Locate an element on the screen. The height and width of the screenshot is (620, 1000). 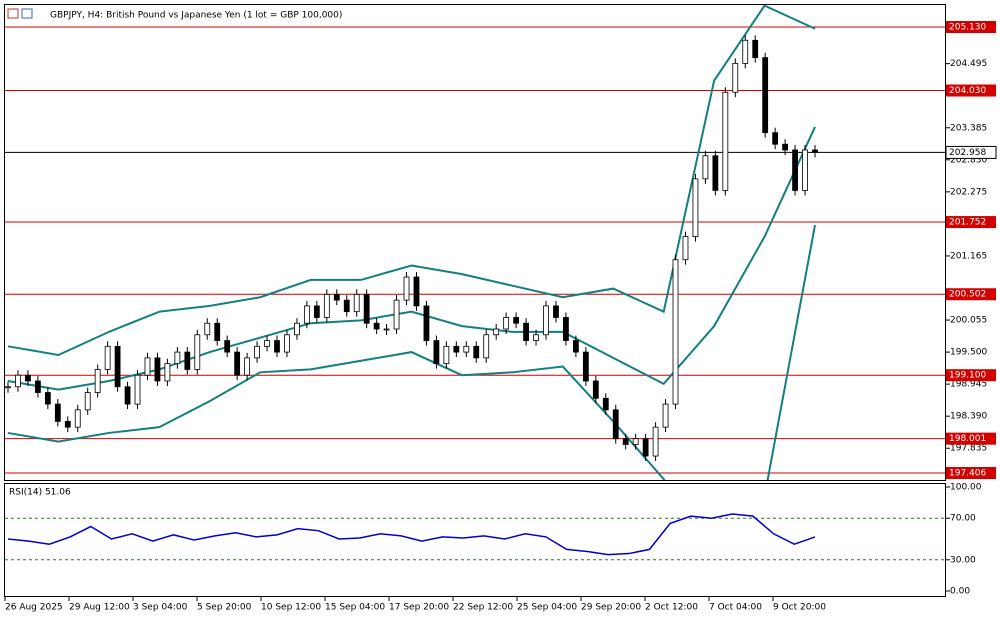
y-tick-label: 202.830 is located at coordinates (968, 160).